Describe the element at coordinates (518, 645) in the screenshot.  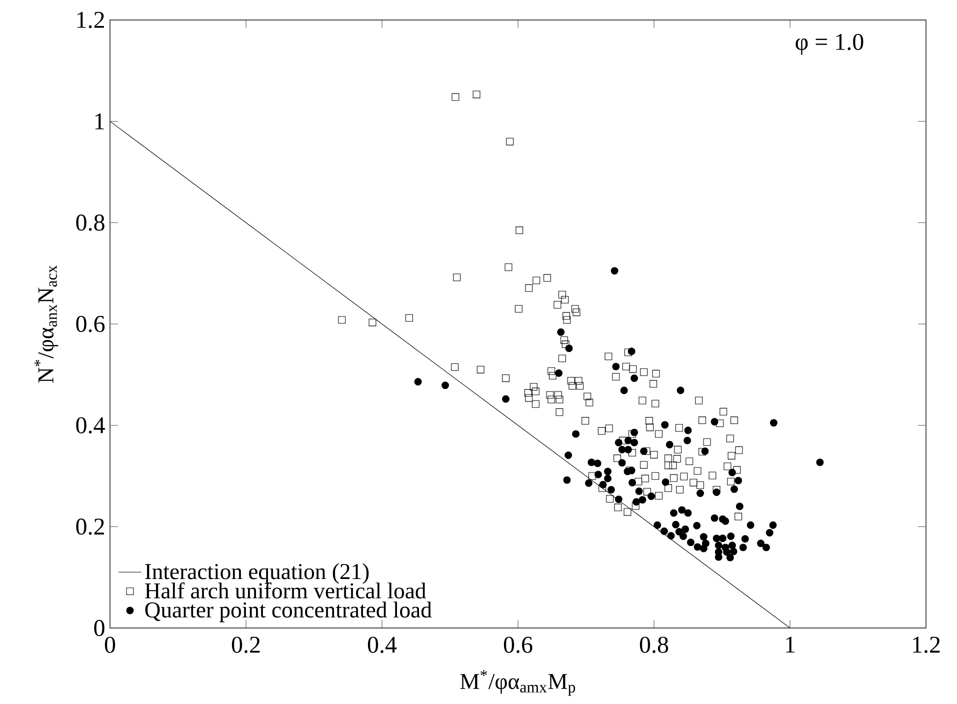
I see `x-tick-label: 0.6` at that location.